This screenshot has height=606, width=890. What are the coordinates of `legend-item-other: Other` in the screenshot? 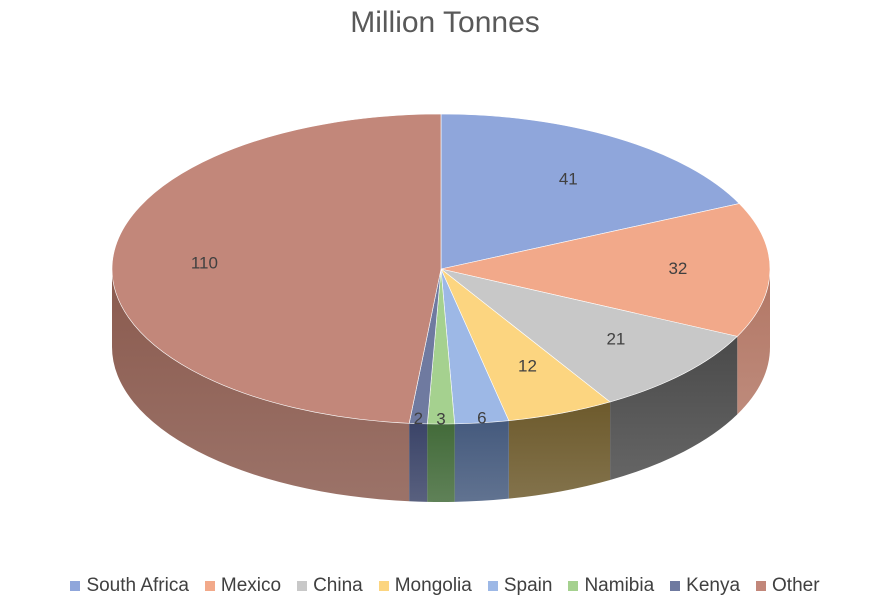 It's located at (788, 586).